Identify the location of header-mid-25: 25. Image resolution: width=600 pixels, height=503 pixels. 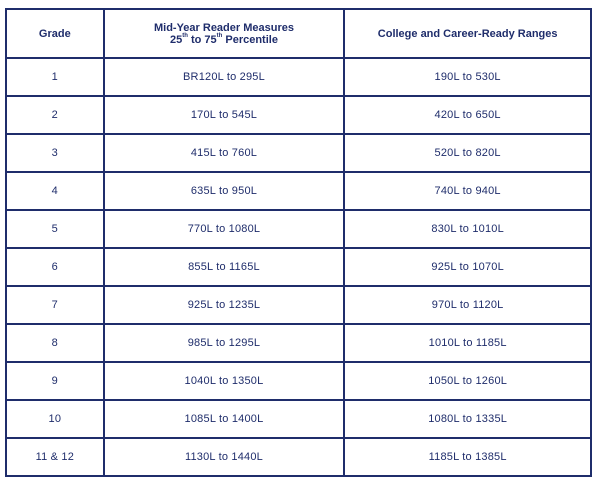
(176, 39).